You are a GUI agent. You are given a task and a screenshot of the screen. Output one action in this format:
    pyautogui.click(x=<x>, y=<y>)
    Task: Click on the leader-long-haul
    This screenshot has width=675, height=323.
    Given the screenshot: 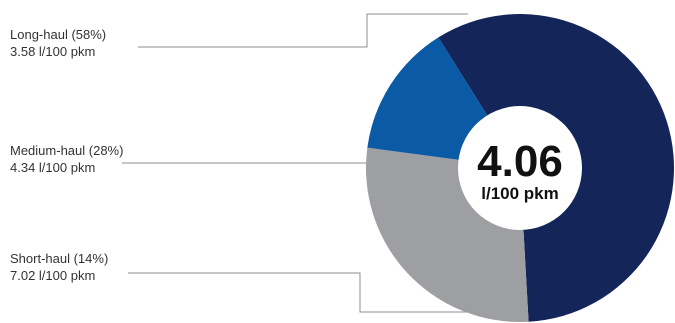 What is the action you would take?
    pyautogui.click(x=303, y=30)
    